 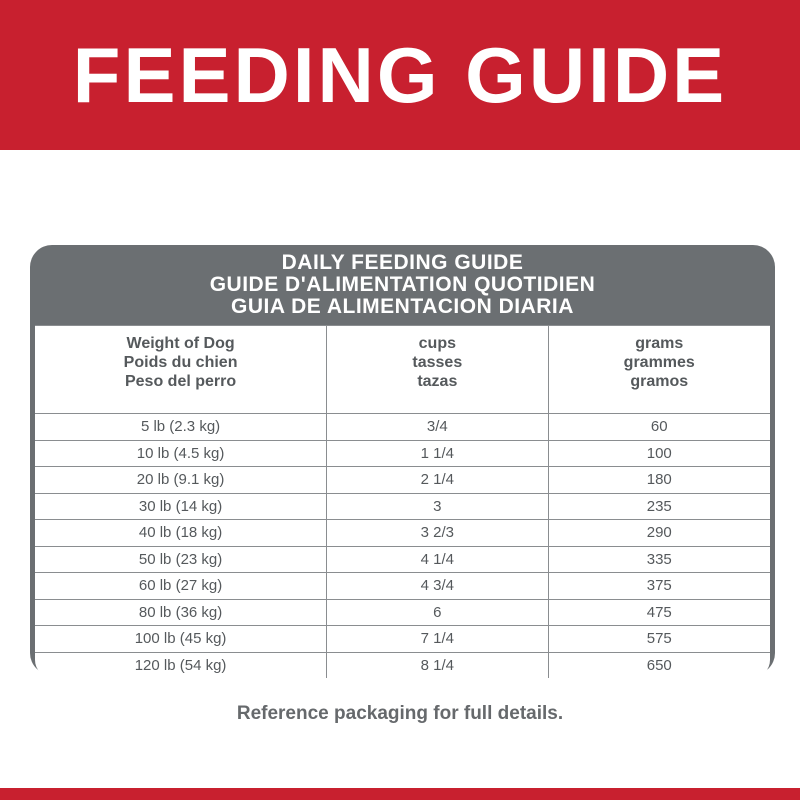 What do you see at coordinates (437, 343) in the screenshot?
I see `column-header-line: cups` at bounding box center [437, 343].